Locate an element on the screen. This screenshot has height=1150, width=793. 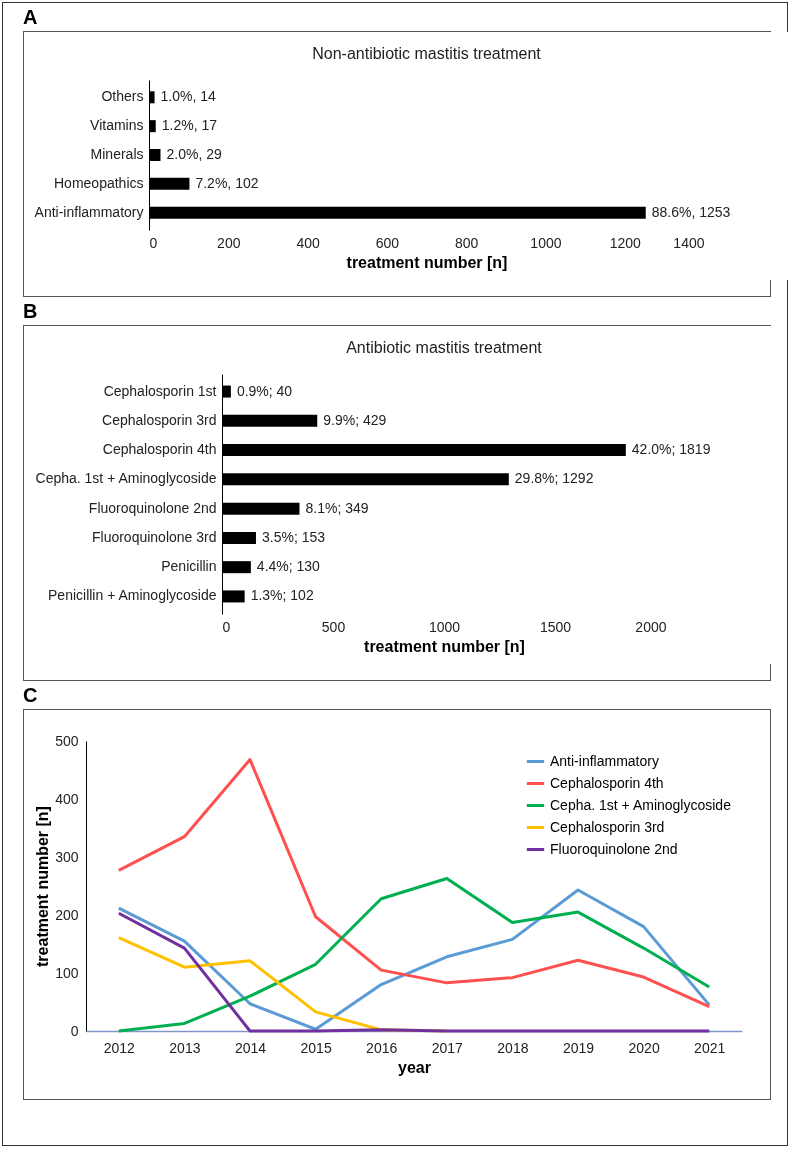
x-tick-label: 500 is located at coordinates (333, 626).